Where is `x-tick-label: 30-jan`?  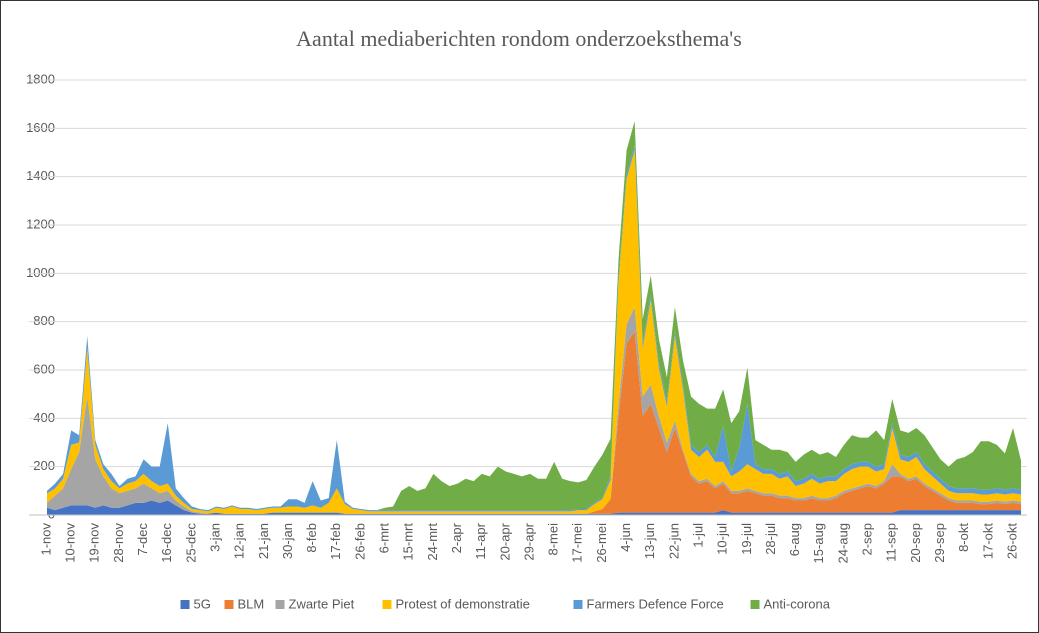 x-tick-label: 30-jan is located at coordinates (287, 541).